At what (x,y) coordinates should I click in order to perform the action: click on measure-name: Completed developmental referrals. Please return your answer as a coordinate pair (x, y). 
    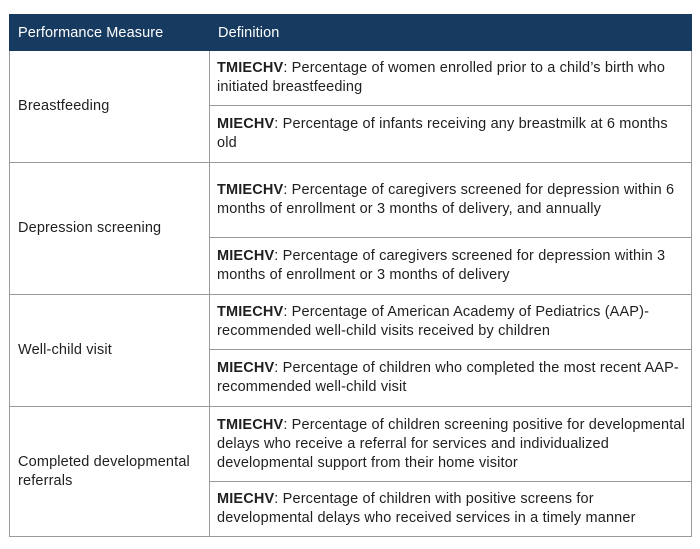
    Looking at the image, I should click on (109, 471).